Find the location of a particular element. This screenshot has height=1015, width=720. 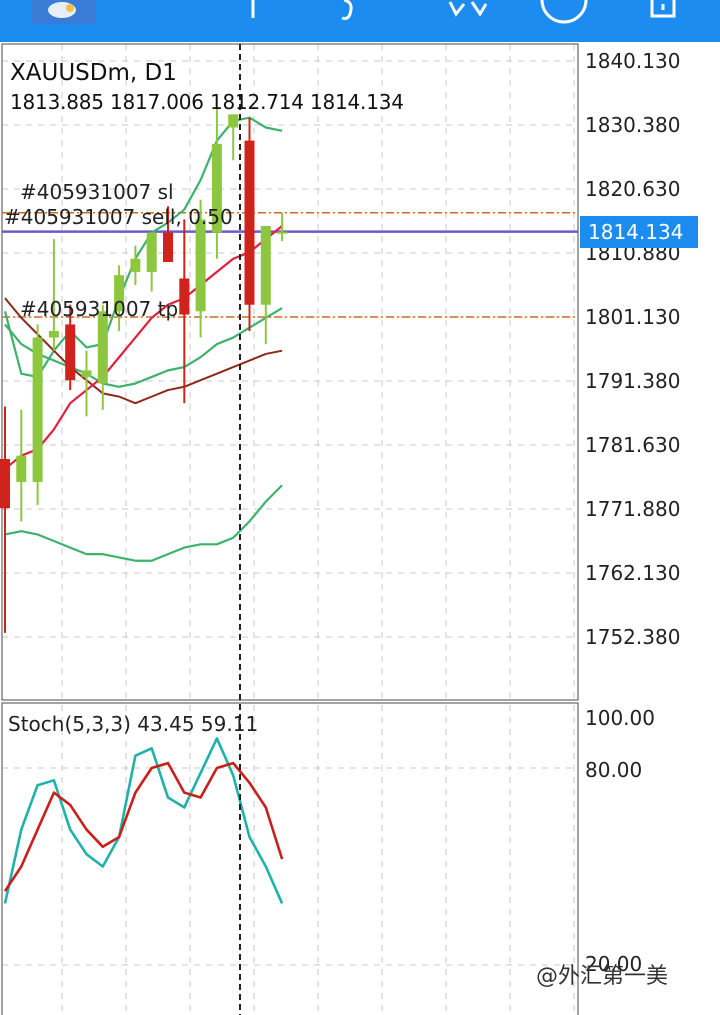

top-toolbar is located at coordinates (360, 21).